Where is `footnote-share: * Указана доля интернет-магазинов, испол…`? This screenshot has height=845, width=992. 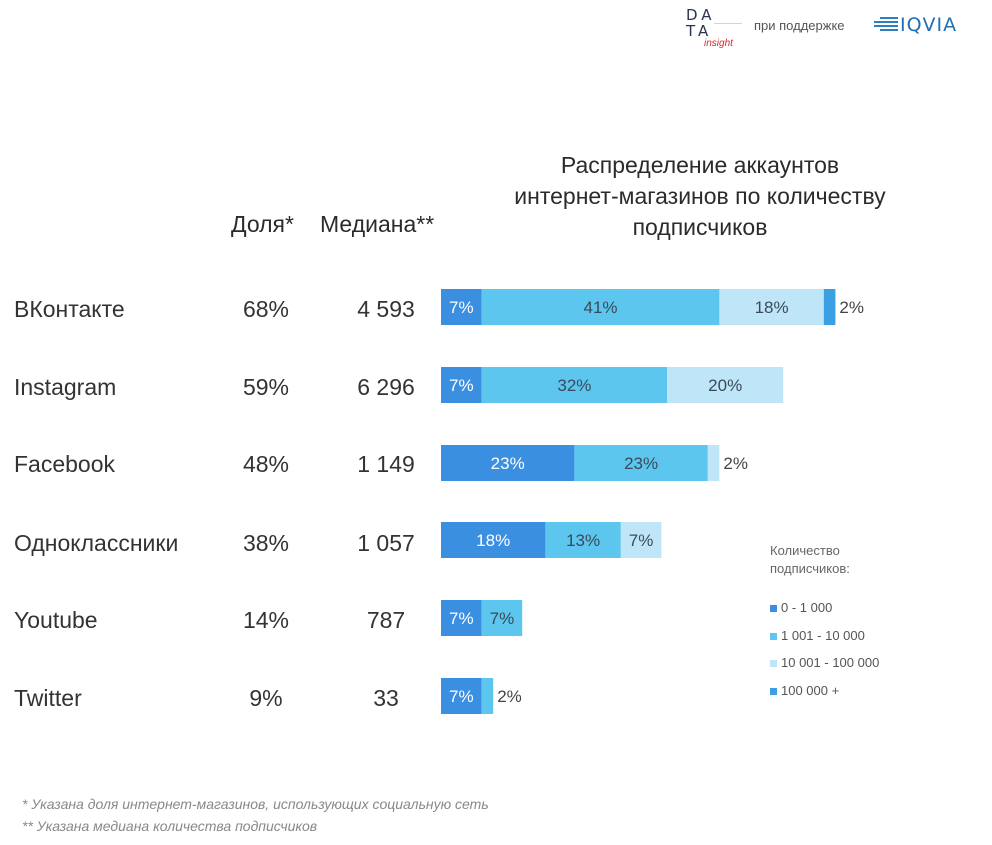
footnote-share: * Указана доля интернет-магазинов, испол… is located at coordinates (255, 804).